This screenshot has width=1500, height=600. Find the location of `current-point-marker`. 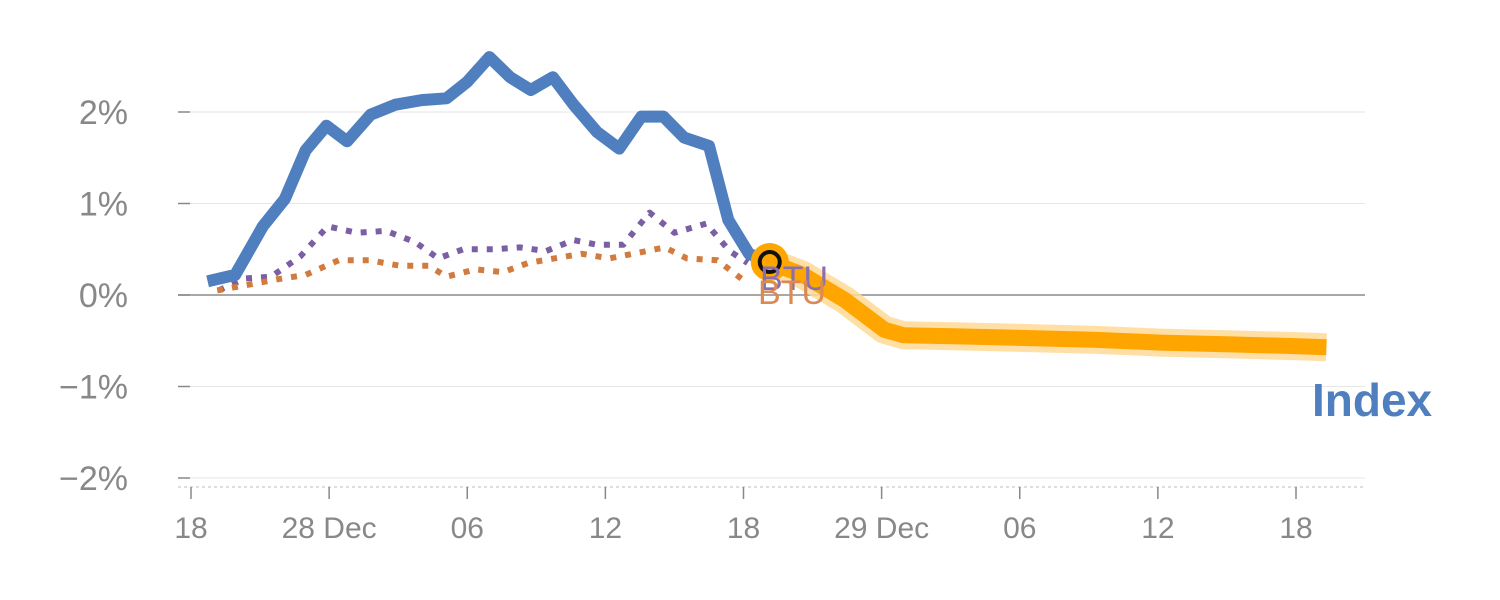

current-point-marker is located at coordinates (769, 262).